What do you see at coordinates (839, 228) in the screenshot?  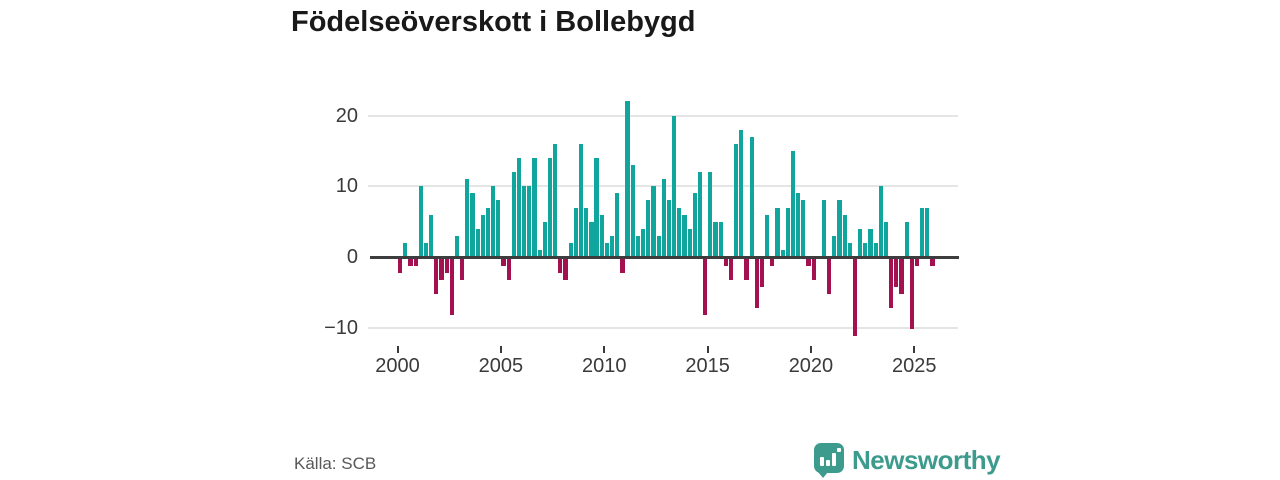 I see `bar-2021-q2` at bounding box center [839, 228].